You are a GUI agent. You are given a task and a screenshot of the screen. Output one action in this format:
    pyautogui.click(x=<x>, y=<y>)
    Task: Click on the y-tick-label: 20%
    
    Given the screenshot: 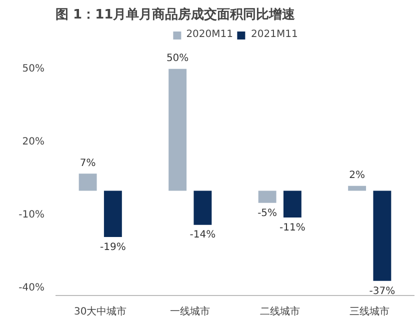 What is the action you would take?
    pyautogui.click(x=33, y=142)
    